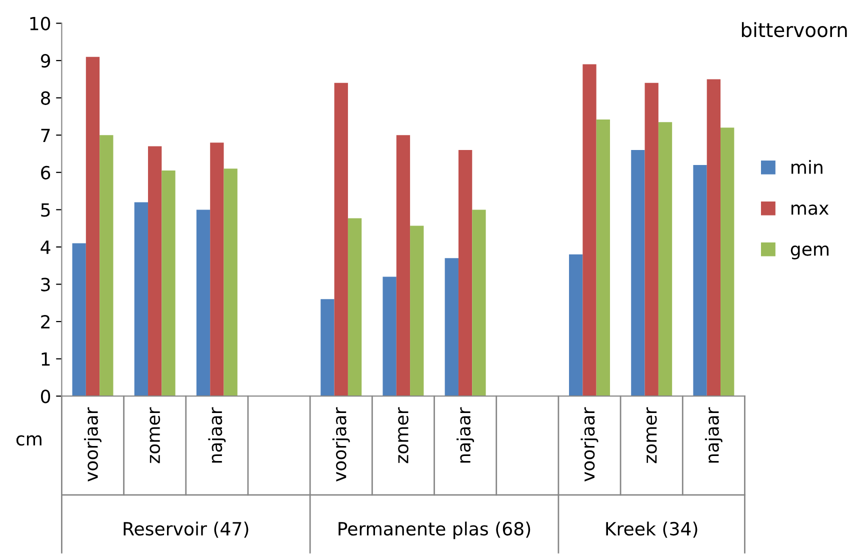 This screenshot has width=857, height=554. I want to click on y-tick-label: 2, so click(45, 321).